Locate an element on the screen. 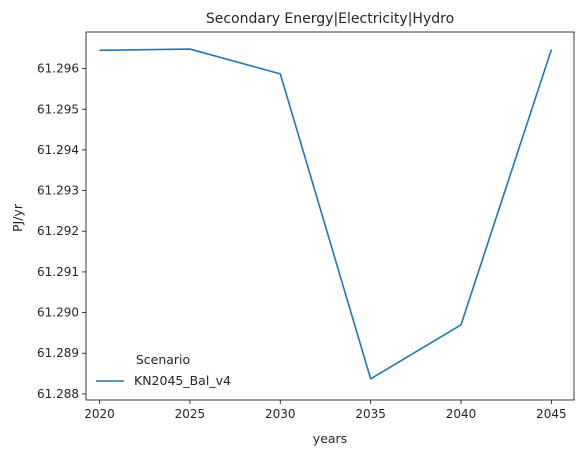  x-tick-label: 2030 is located at coordinates (280, 414).